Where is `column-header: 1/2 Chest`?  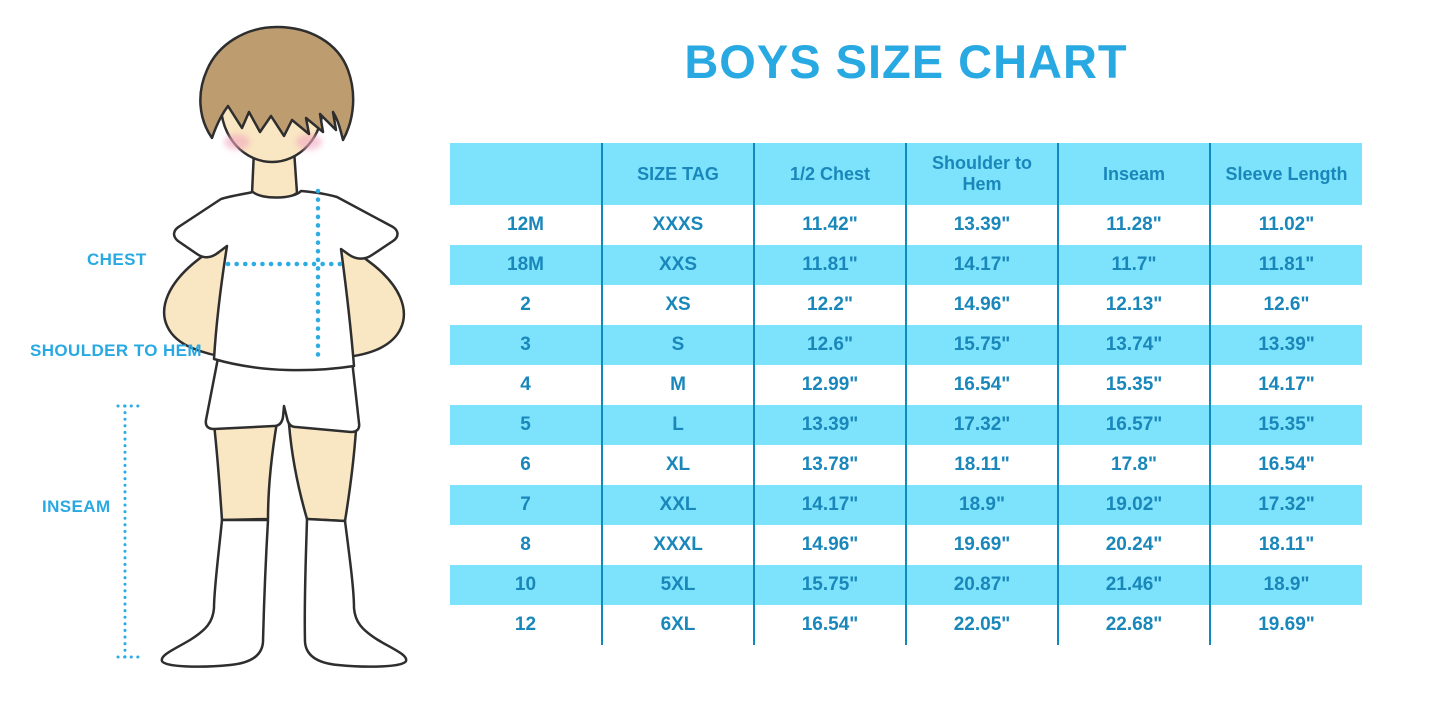
column-header: 1/2 Chest is located at coordinates (829, 174).